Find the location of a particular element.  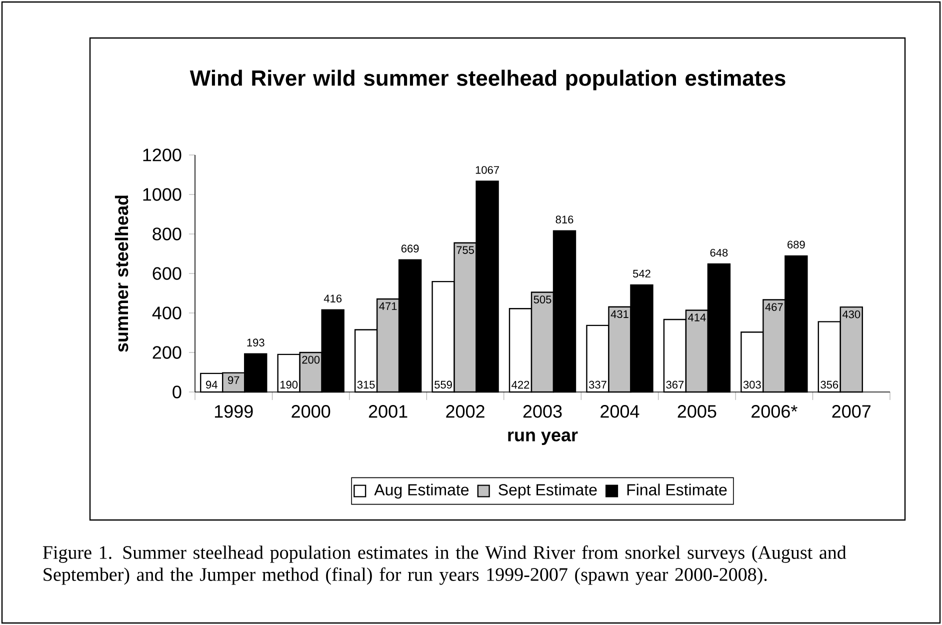

data-label: 422 is located at coordinates (521, 384).